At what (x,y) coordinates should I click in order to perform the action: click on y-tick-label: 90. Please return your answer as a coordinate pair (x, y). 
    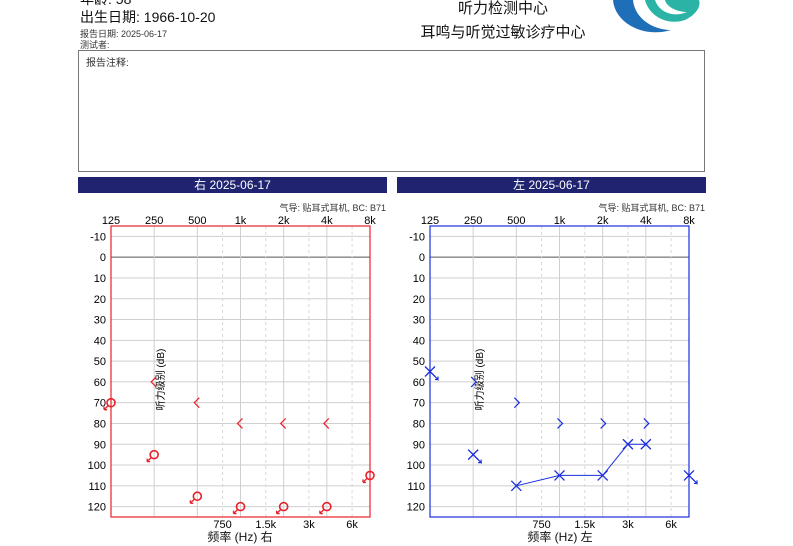
    Looking at the image, I should click on (100, 445).